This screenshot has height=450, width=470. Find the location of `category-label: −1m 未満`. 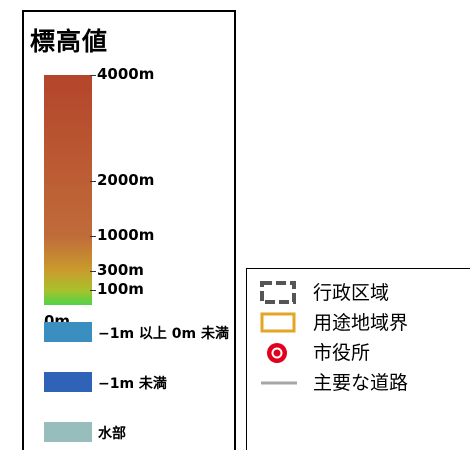

category-label: −1m 未満 is located at coordinates (132, 384).